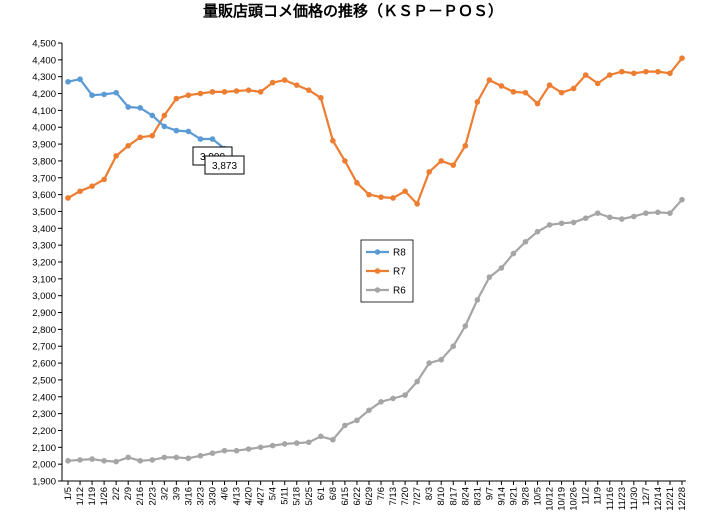  Describe the element at coordinates (399, 291) in the screenshot. I see `legend-label-r6: R6` at that location.